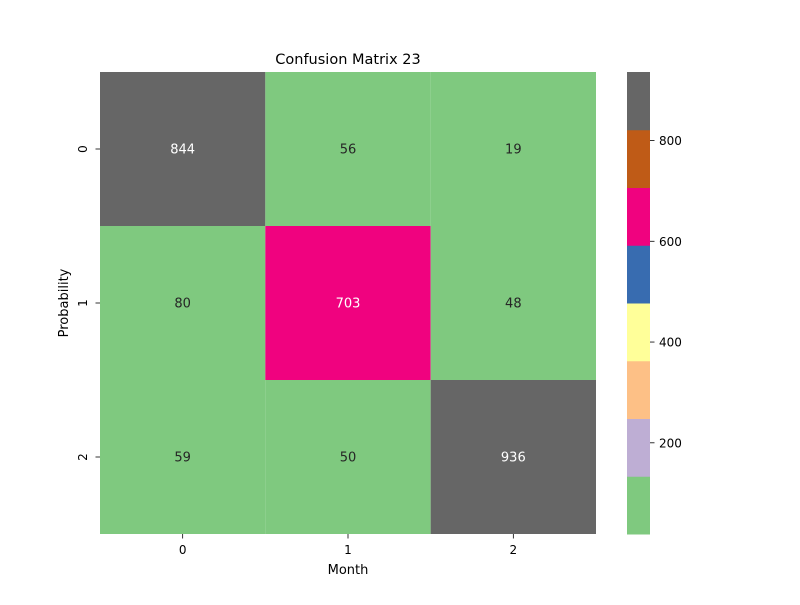 Image resolution: width=800 pixels, height=605 pixels. I want to click on cell-value-r1-c2: 48, so click(513, 304).